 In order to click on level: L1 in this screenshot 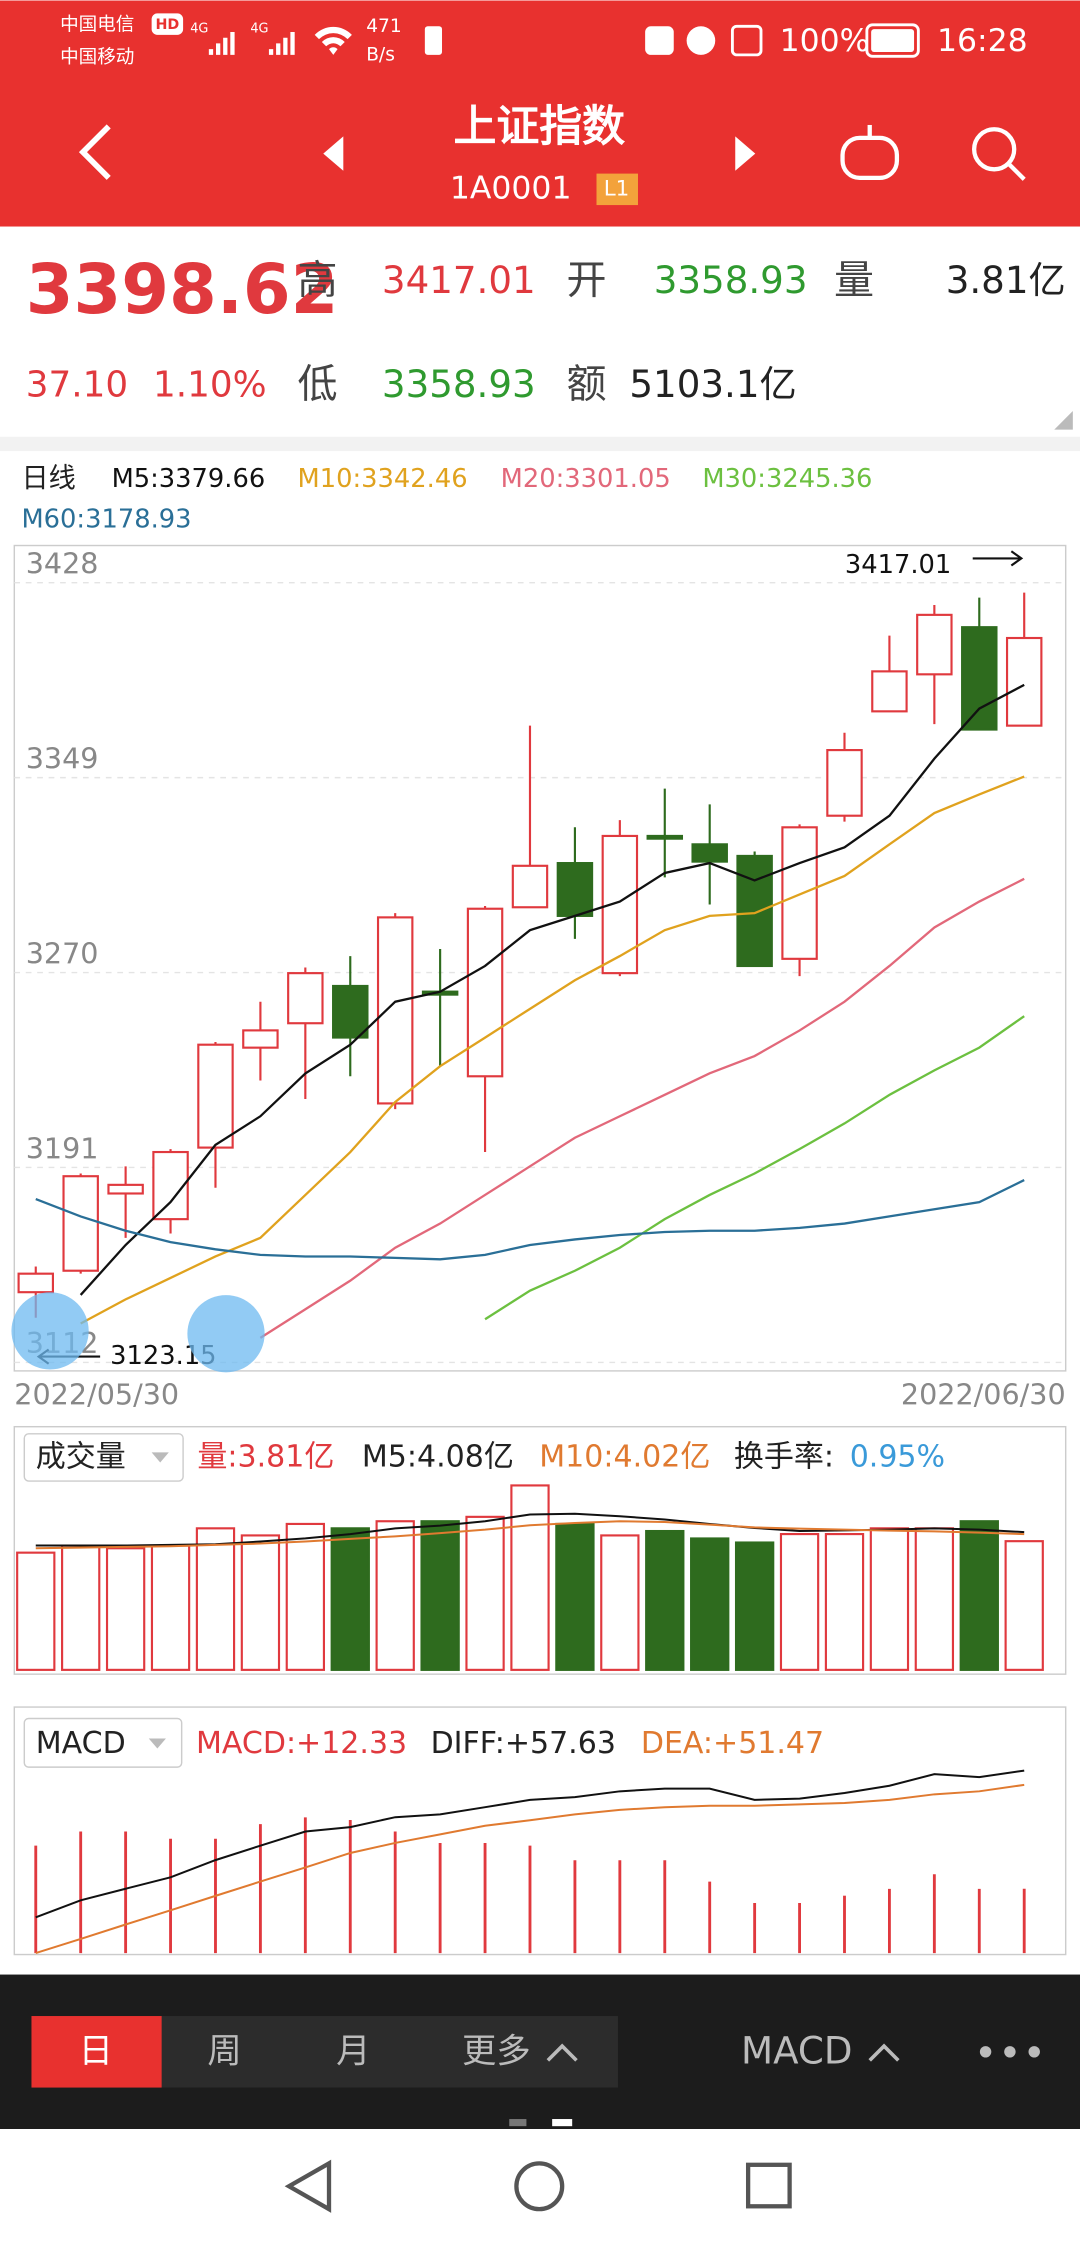, I will do `click(617, 188)`.